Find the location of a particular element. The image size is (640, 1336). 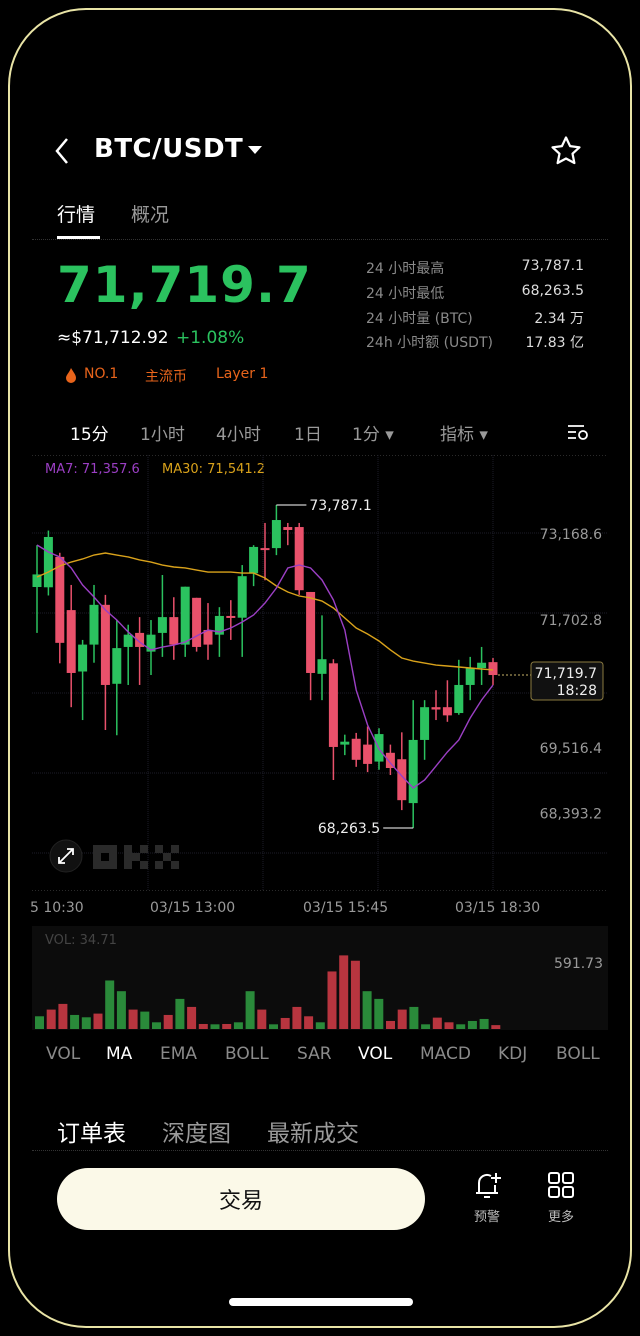

tab-depth: 深度图 is located at coordinates (196, 1134).